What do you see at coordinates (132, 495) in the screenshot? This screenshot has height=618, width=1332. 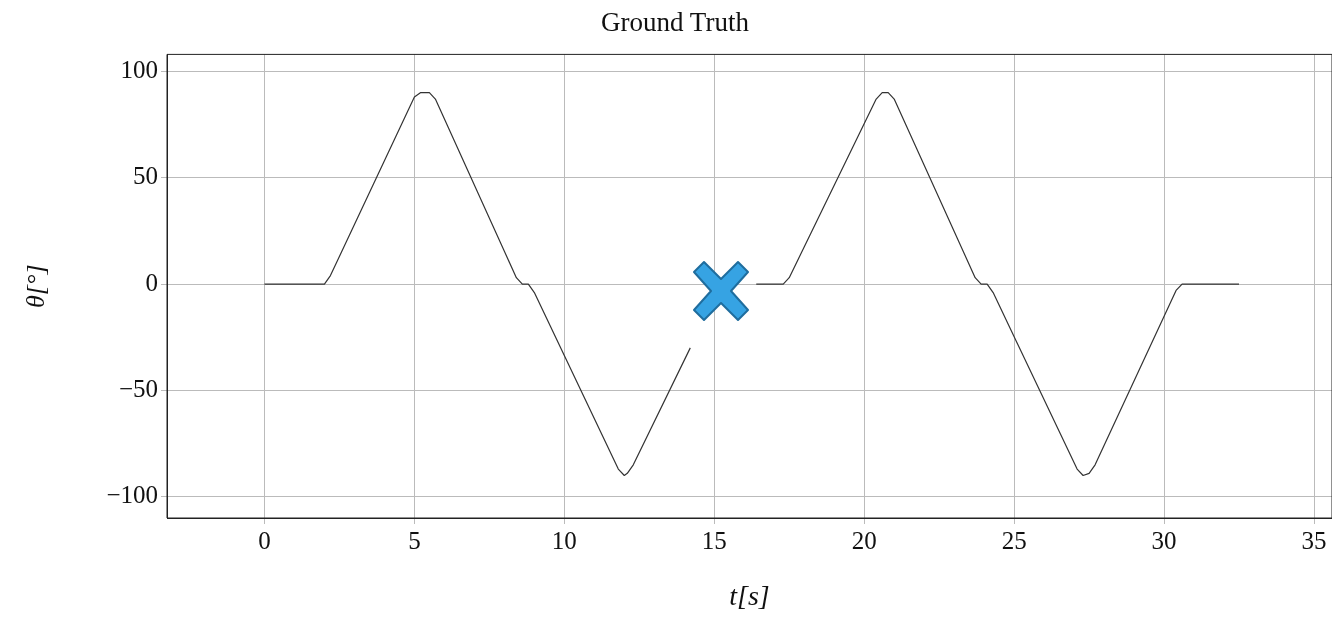 I see `y-tick-label: −100` at bounding box center [132, 495].